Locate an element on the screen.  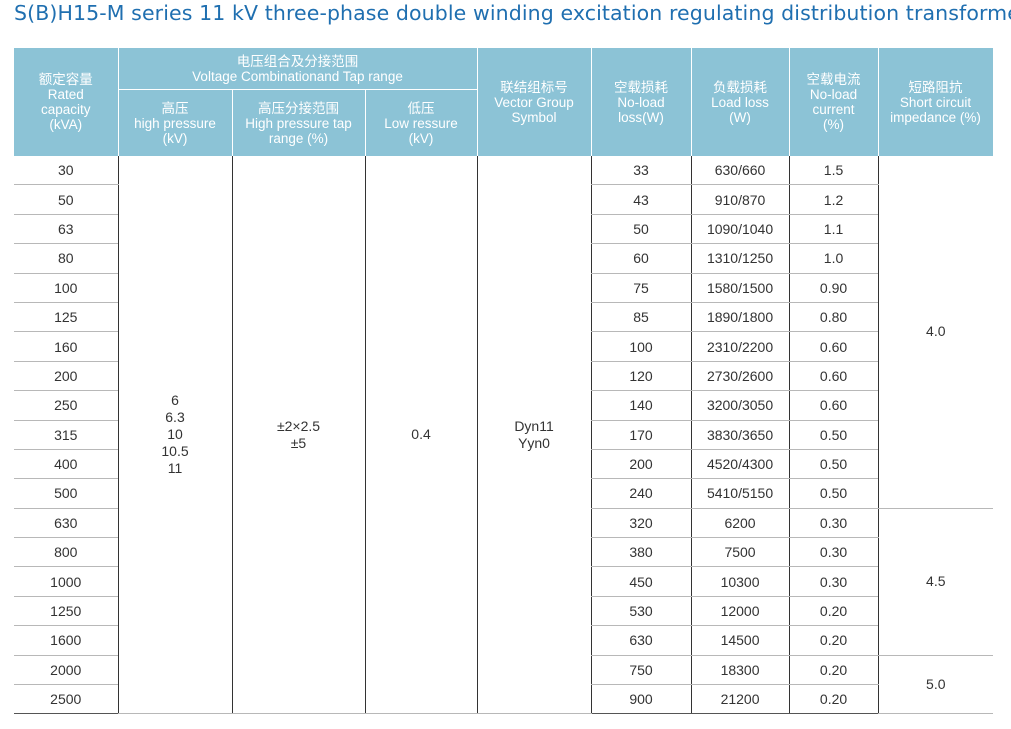
noload-loss-cell: 320 is located at coordinates (641, 523).